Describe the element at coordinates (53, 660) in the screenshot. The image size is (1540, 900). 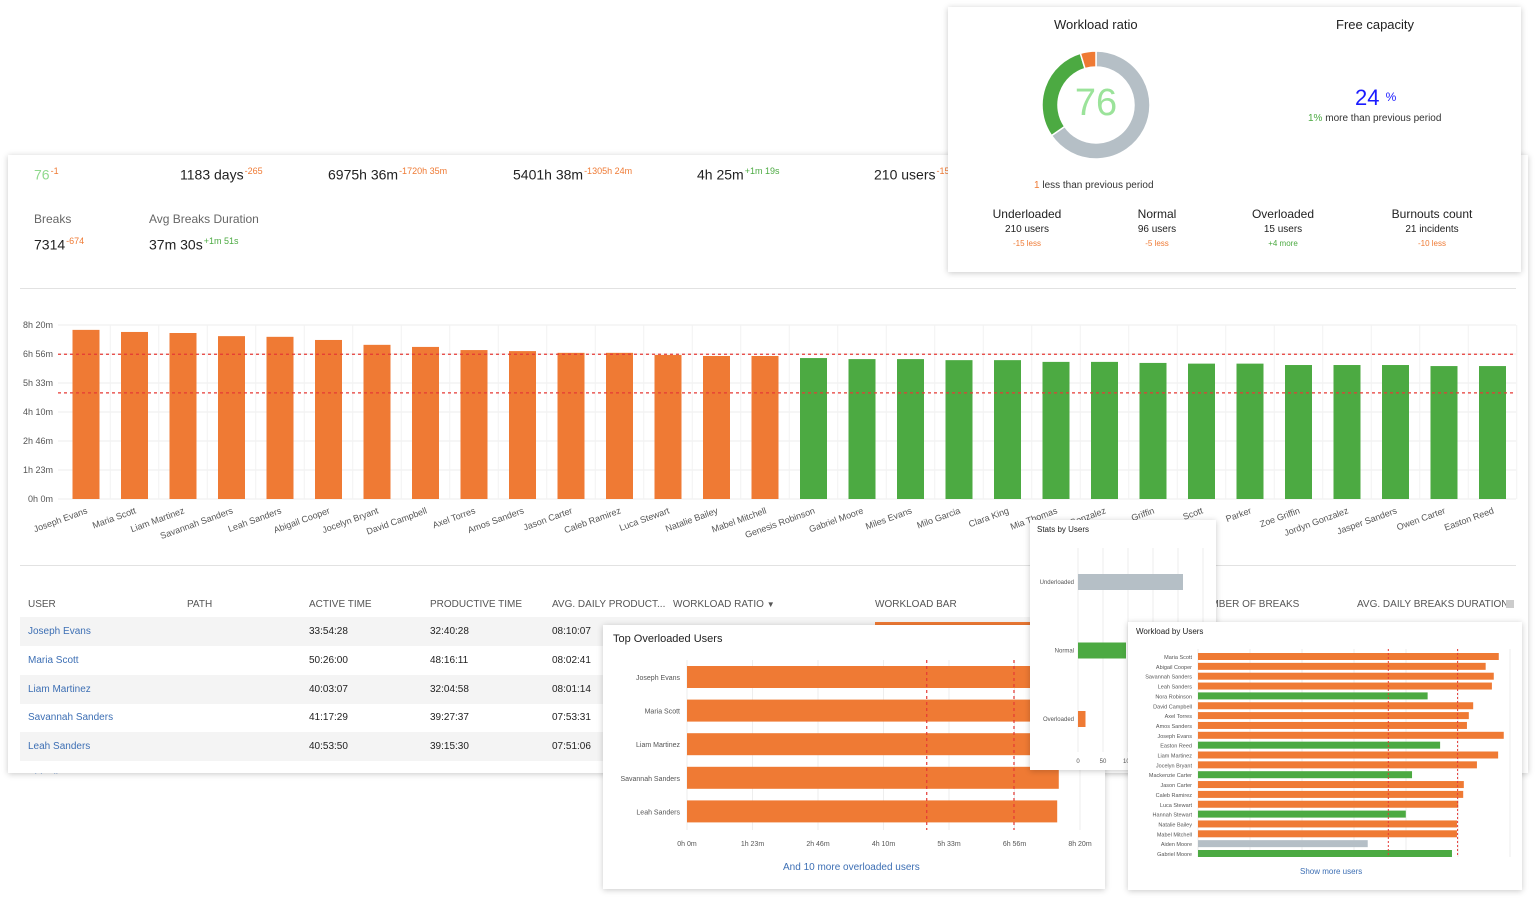
I see `user-link: Maria Scott` at that location.